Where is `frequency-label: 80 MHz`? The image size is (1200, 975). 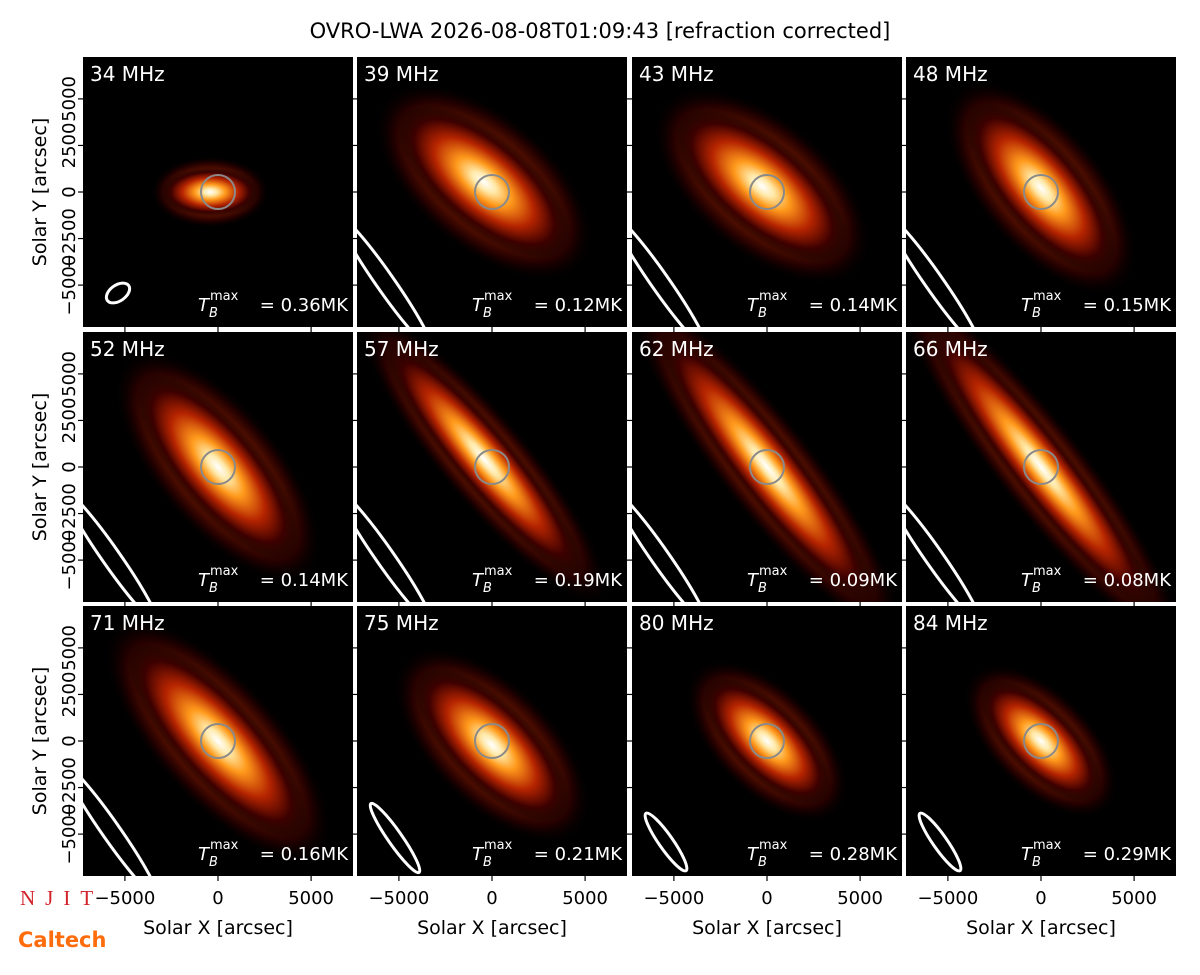 frequency-label: 80 MHz is located at coordinates (676, 623).